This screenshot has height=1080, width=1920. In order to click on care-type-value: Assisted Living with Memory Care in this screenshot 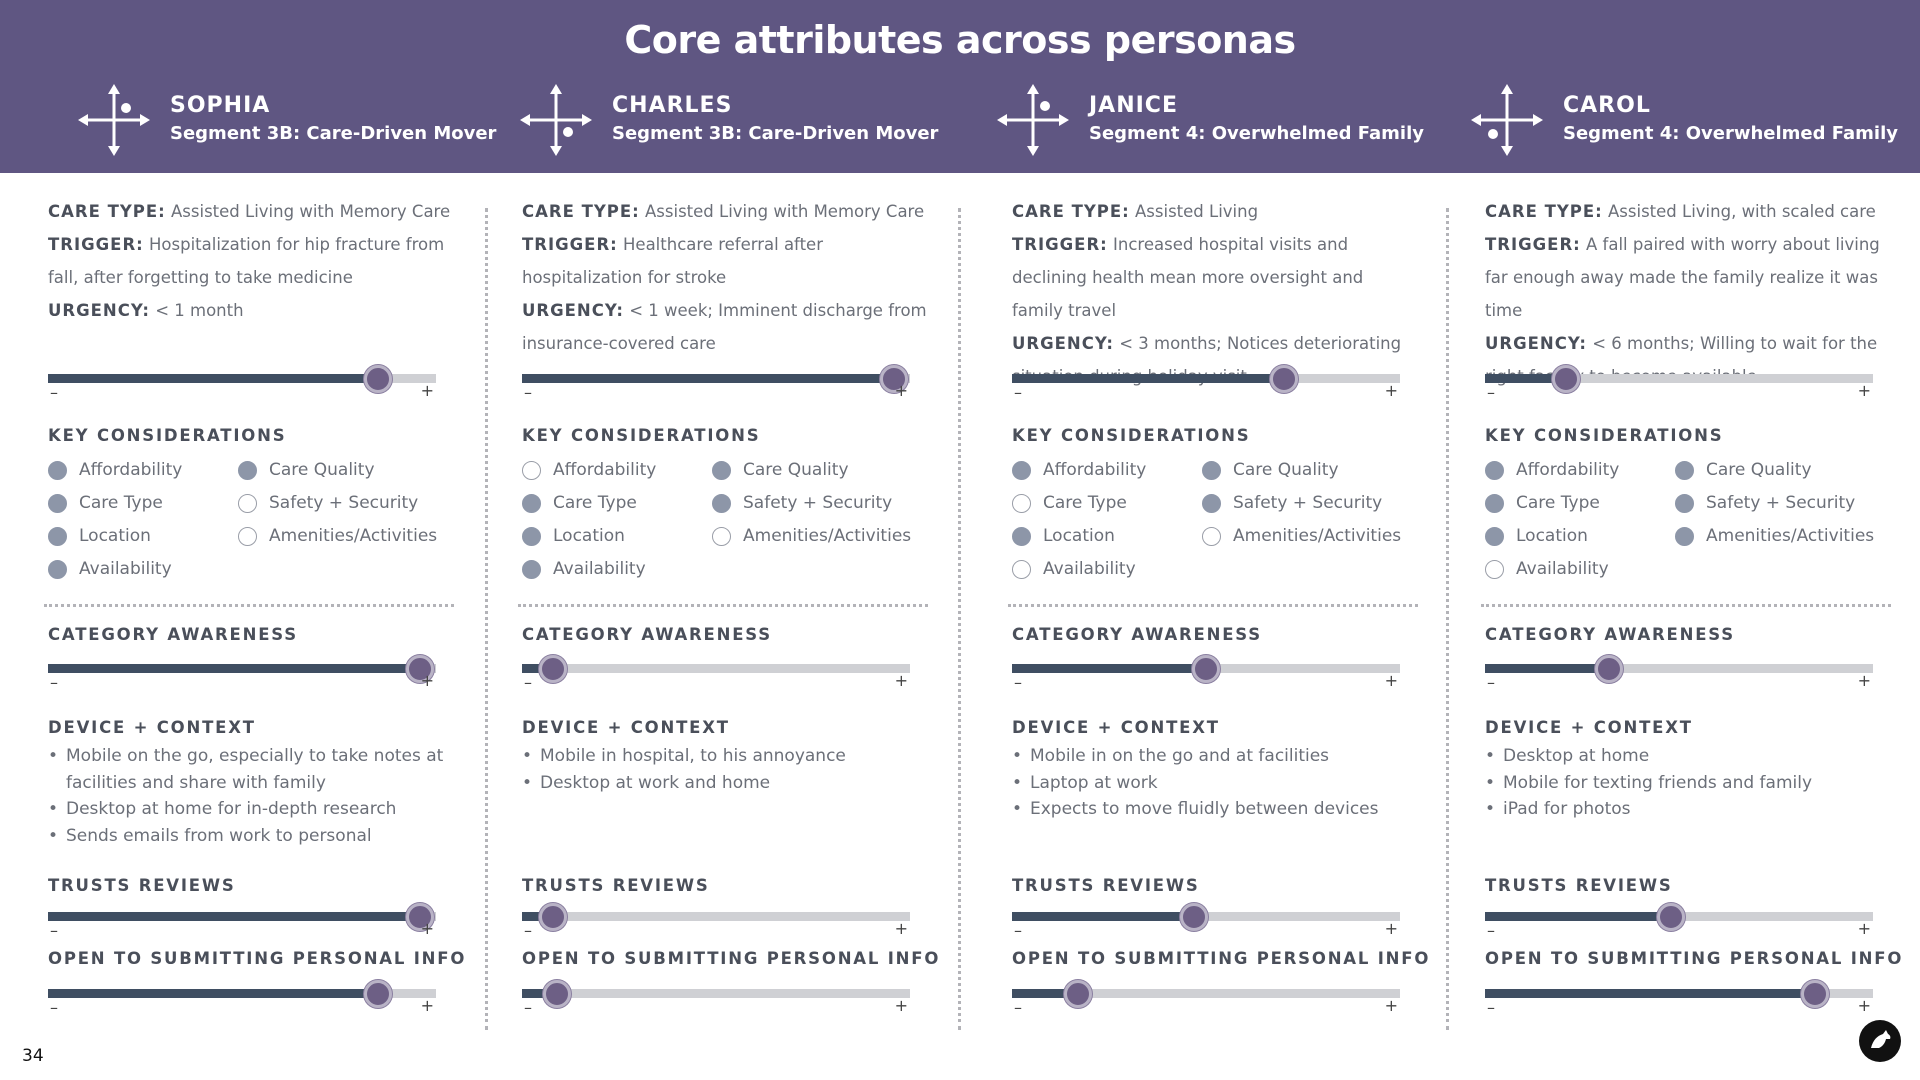, I will do `click(785, 211)`.